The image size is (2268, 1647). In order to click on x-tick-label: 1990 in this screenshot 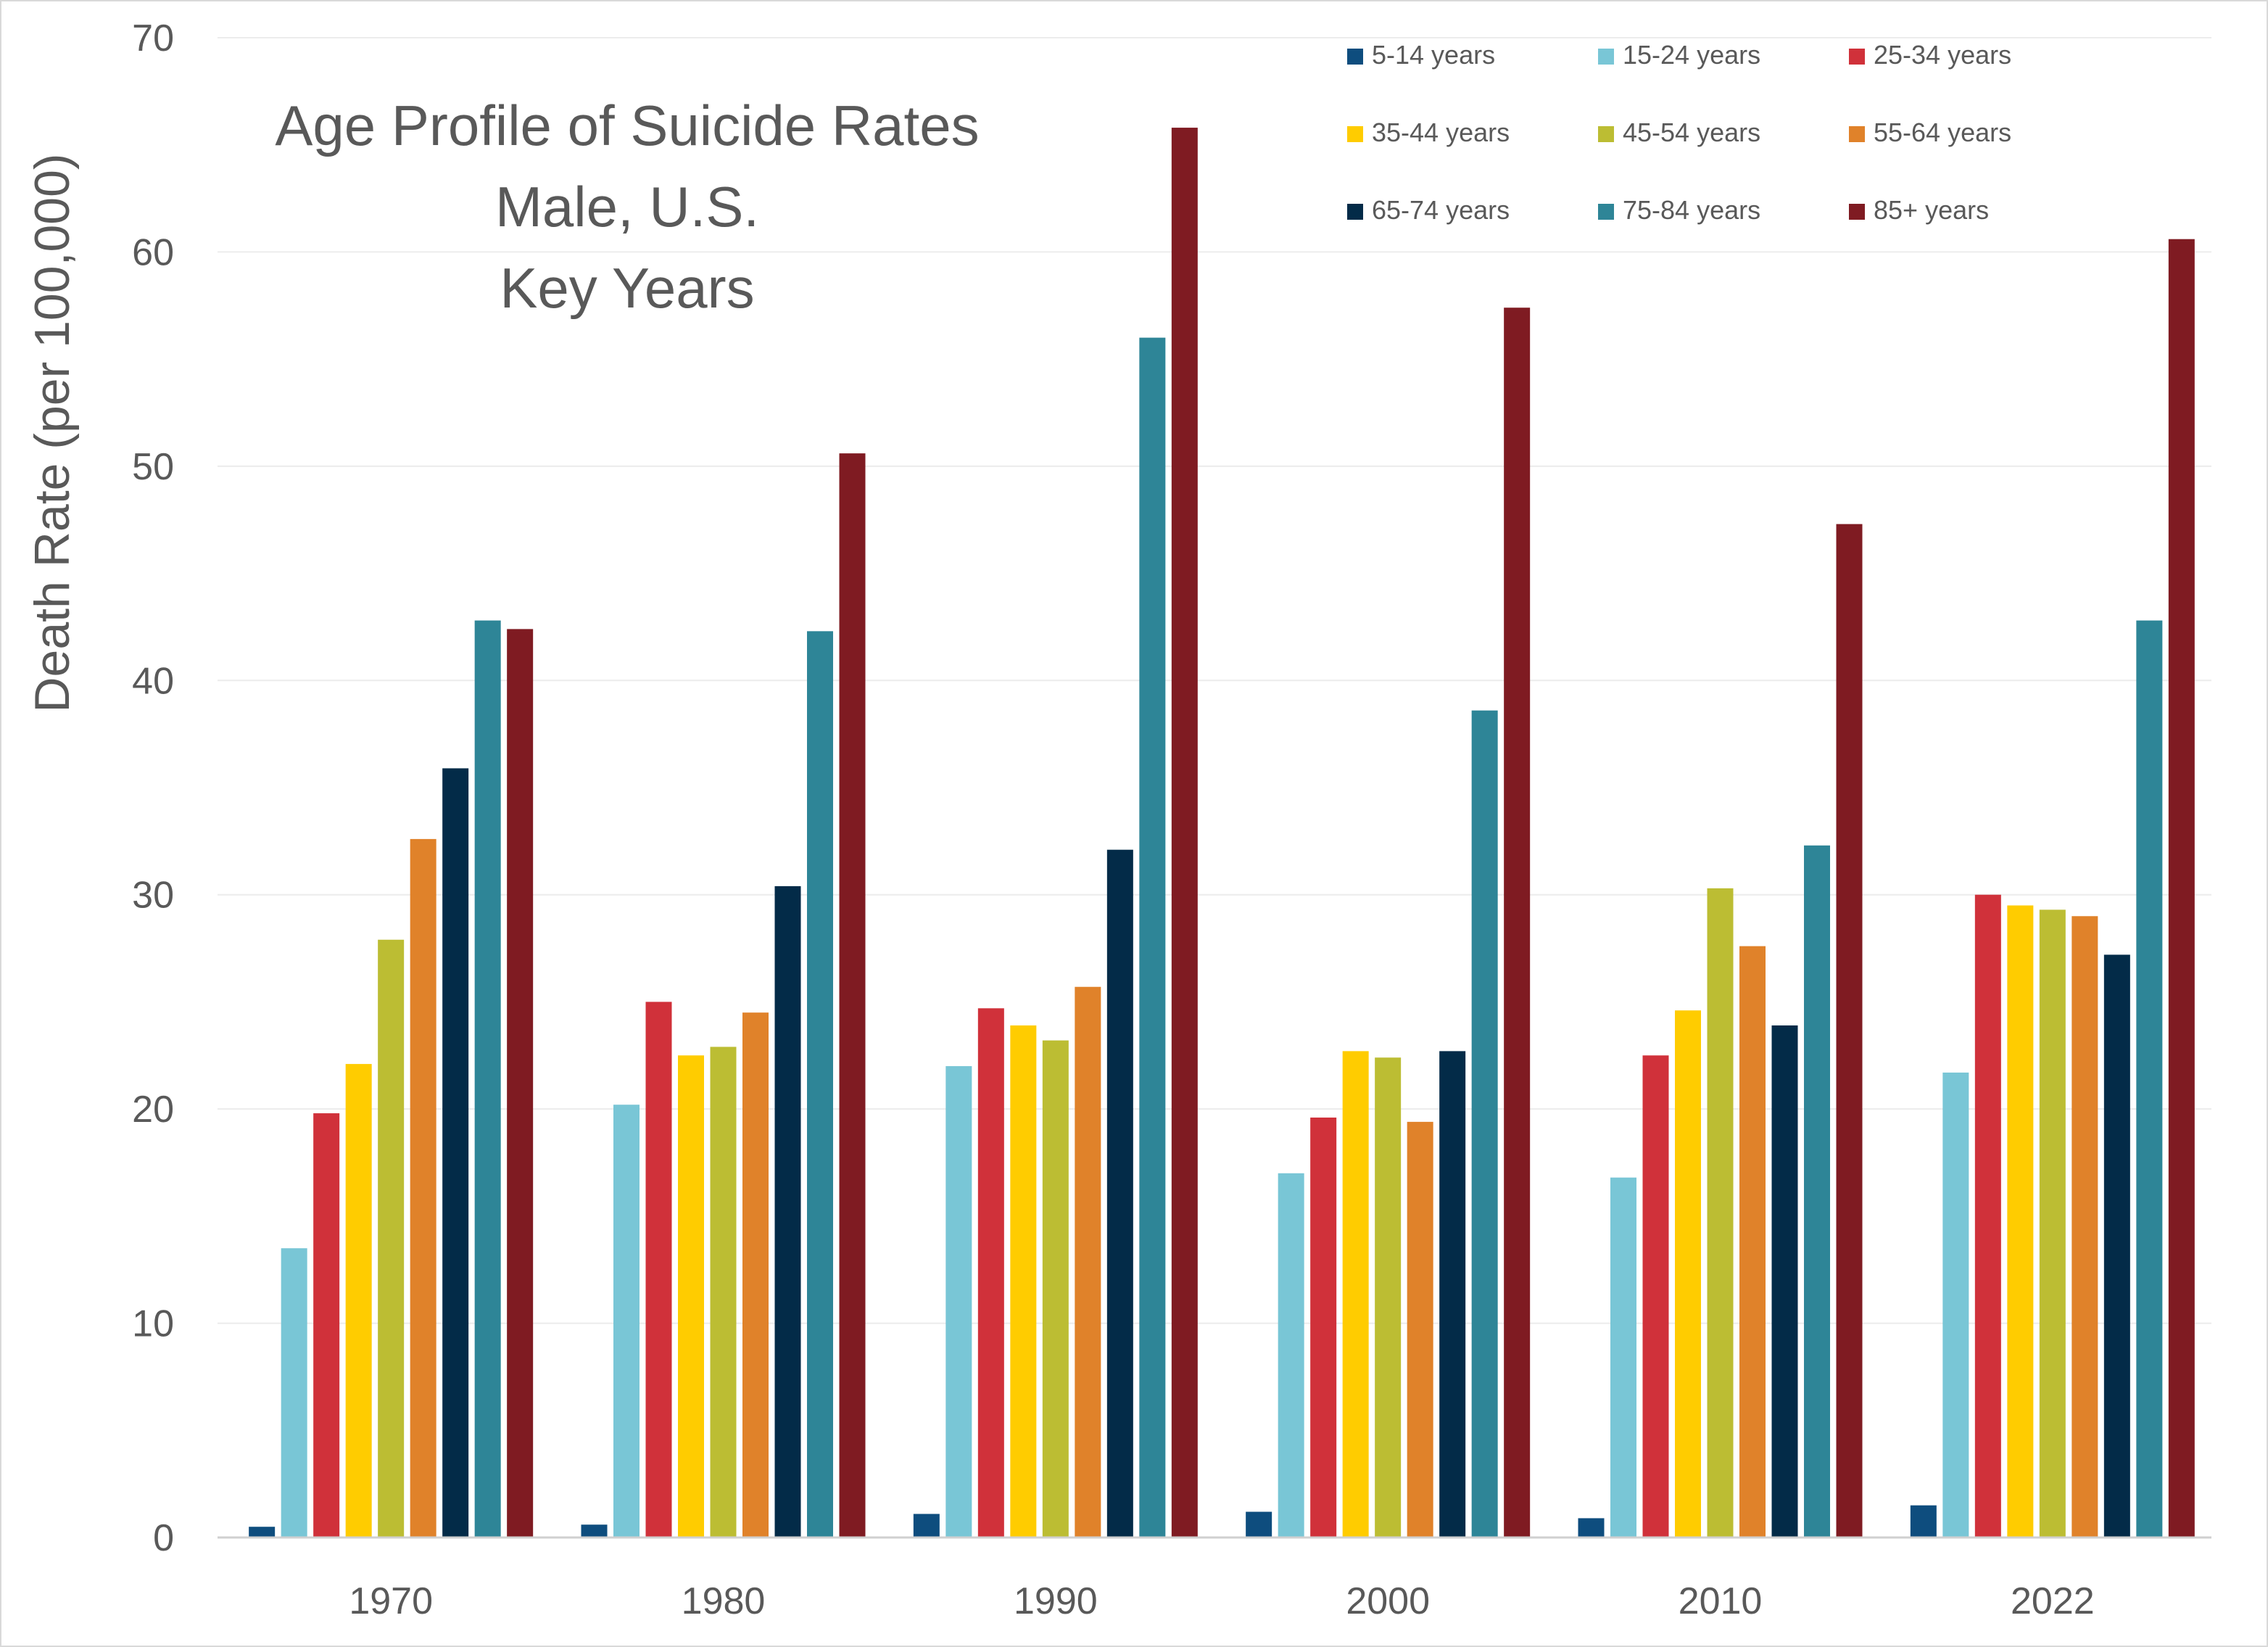, I will do `click(1056, 1601)`.